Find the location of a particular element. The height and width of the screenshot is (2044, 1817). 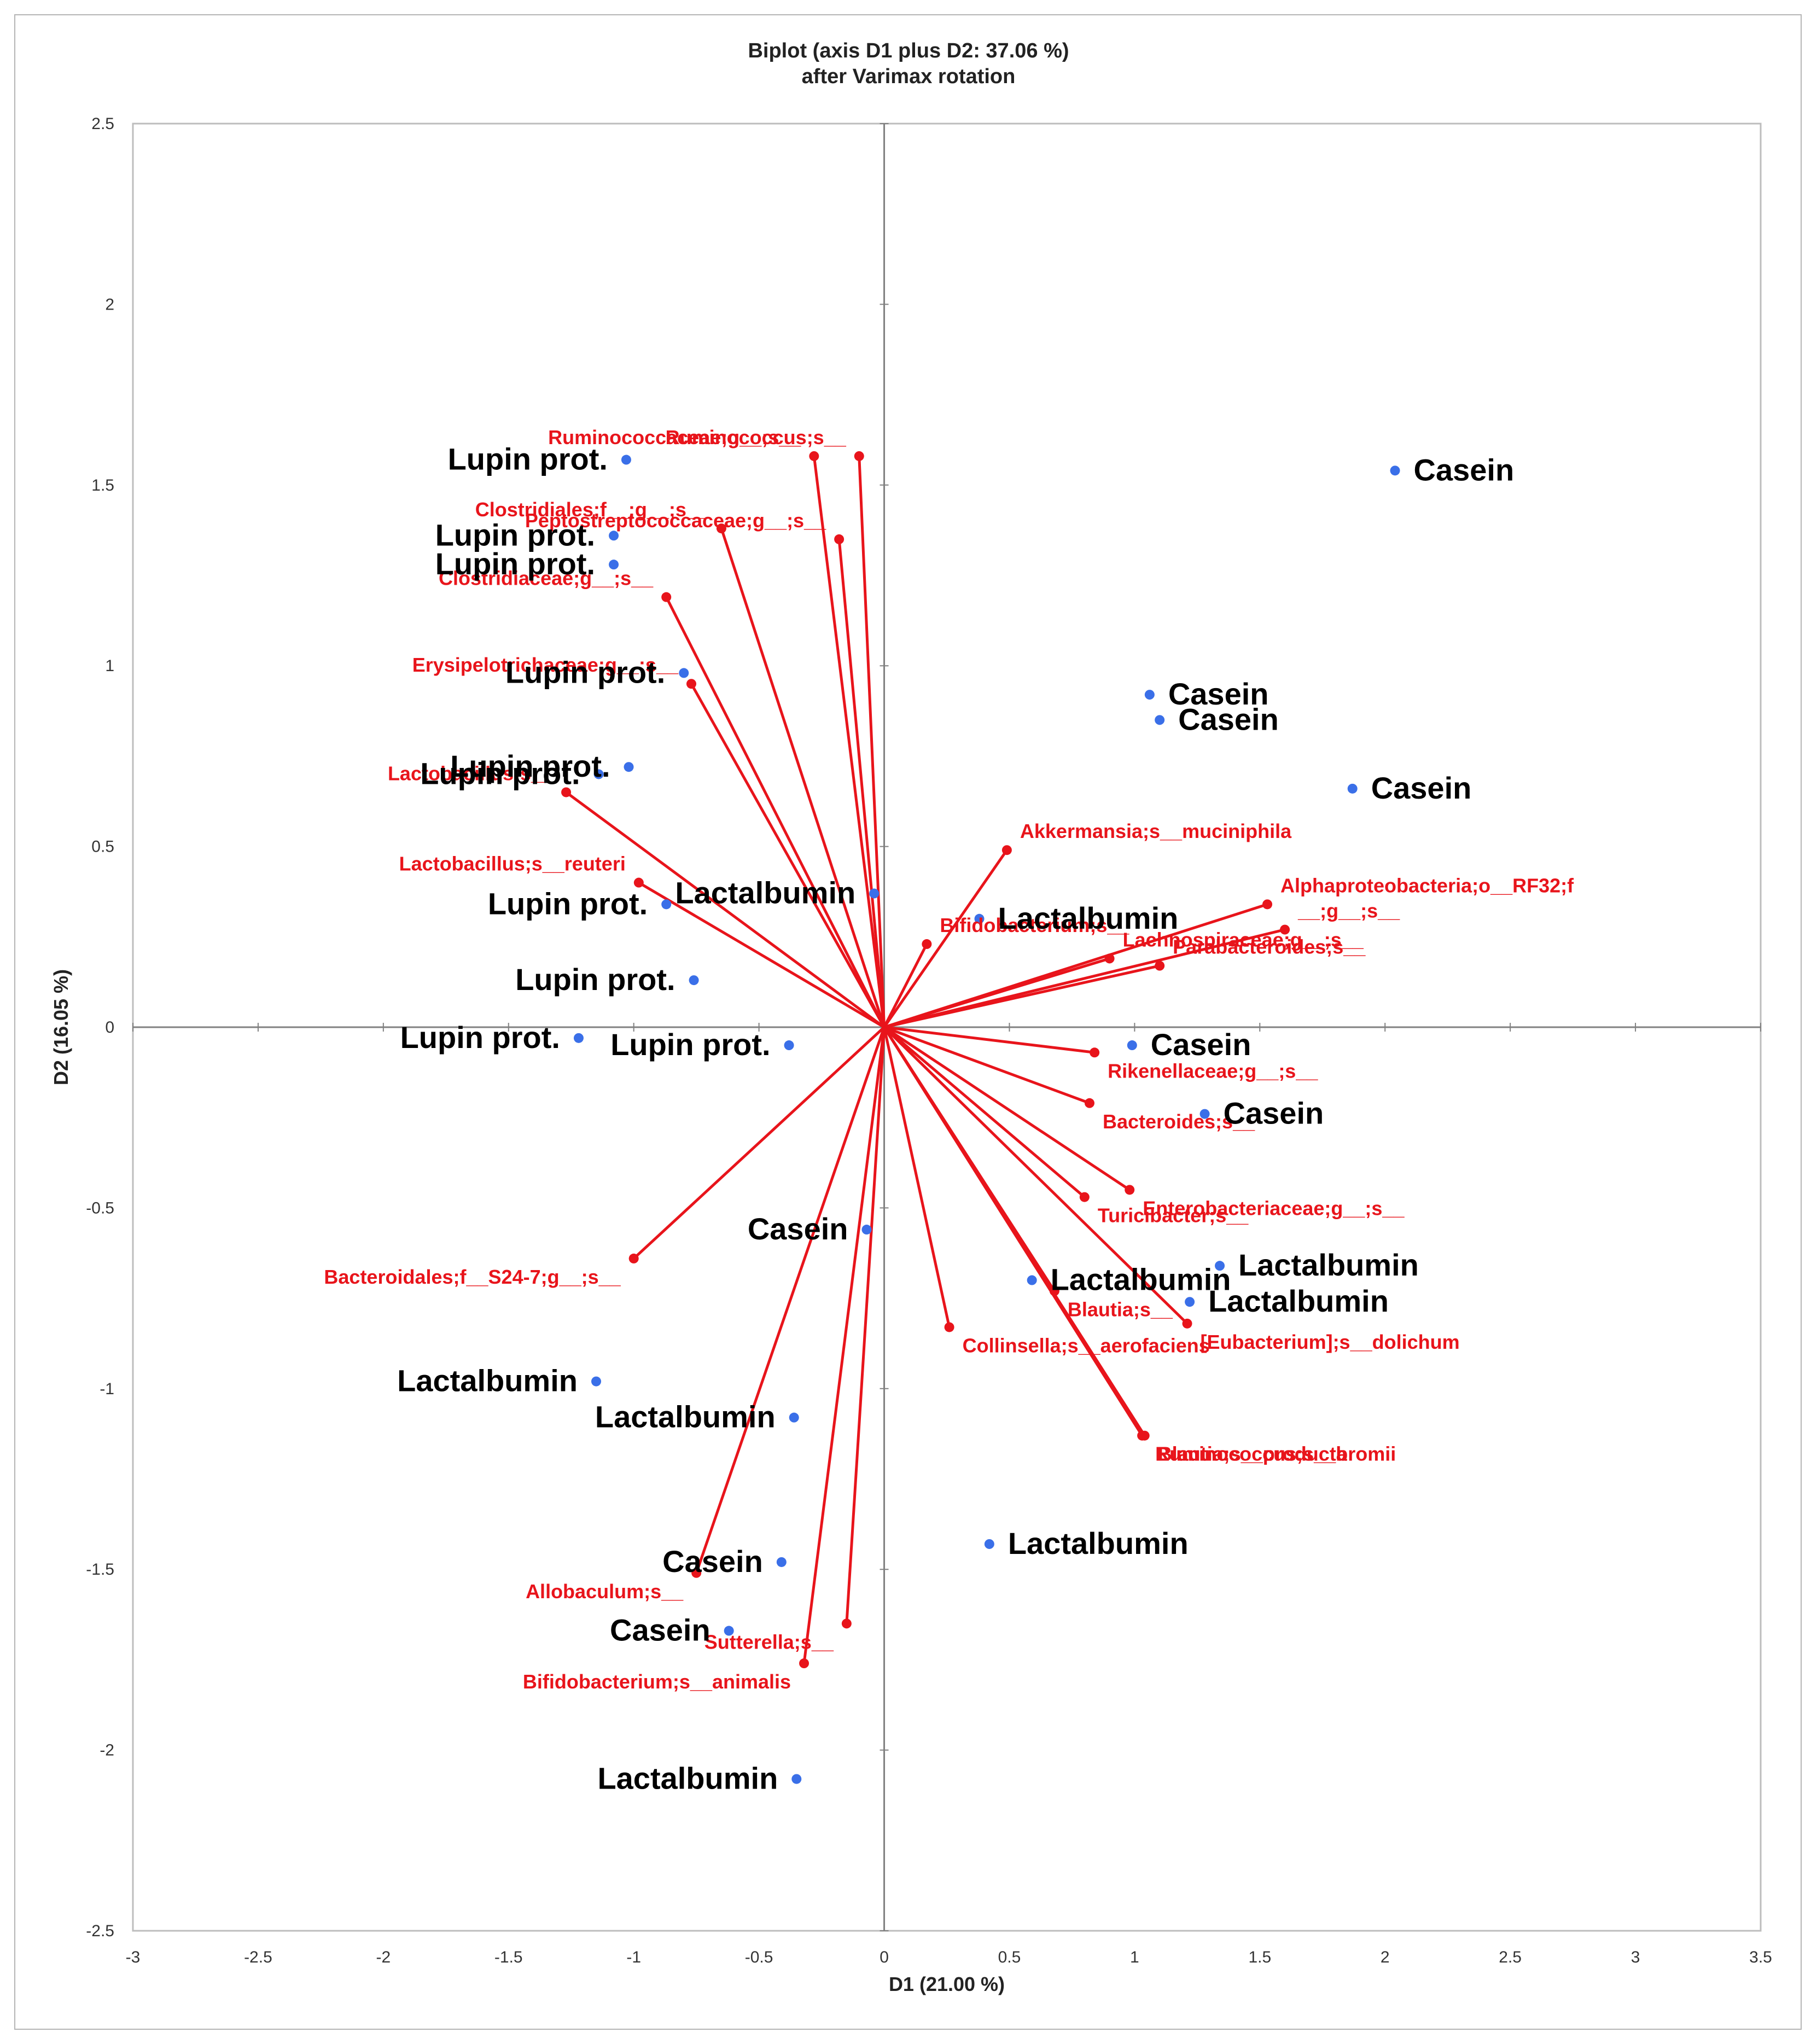

x-tick-label: 0.5 is located at coordinates (1009, 1957).